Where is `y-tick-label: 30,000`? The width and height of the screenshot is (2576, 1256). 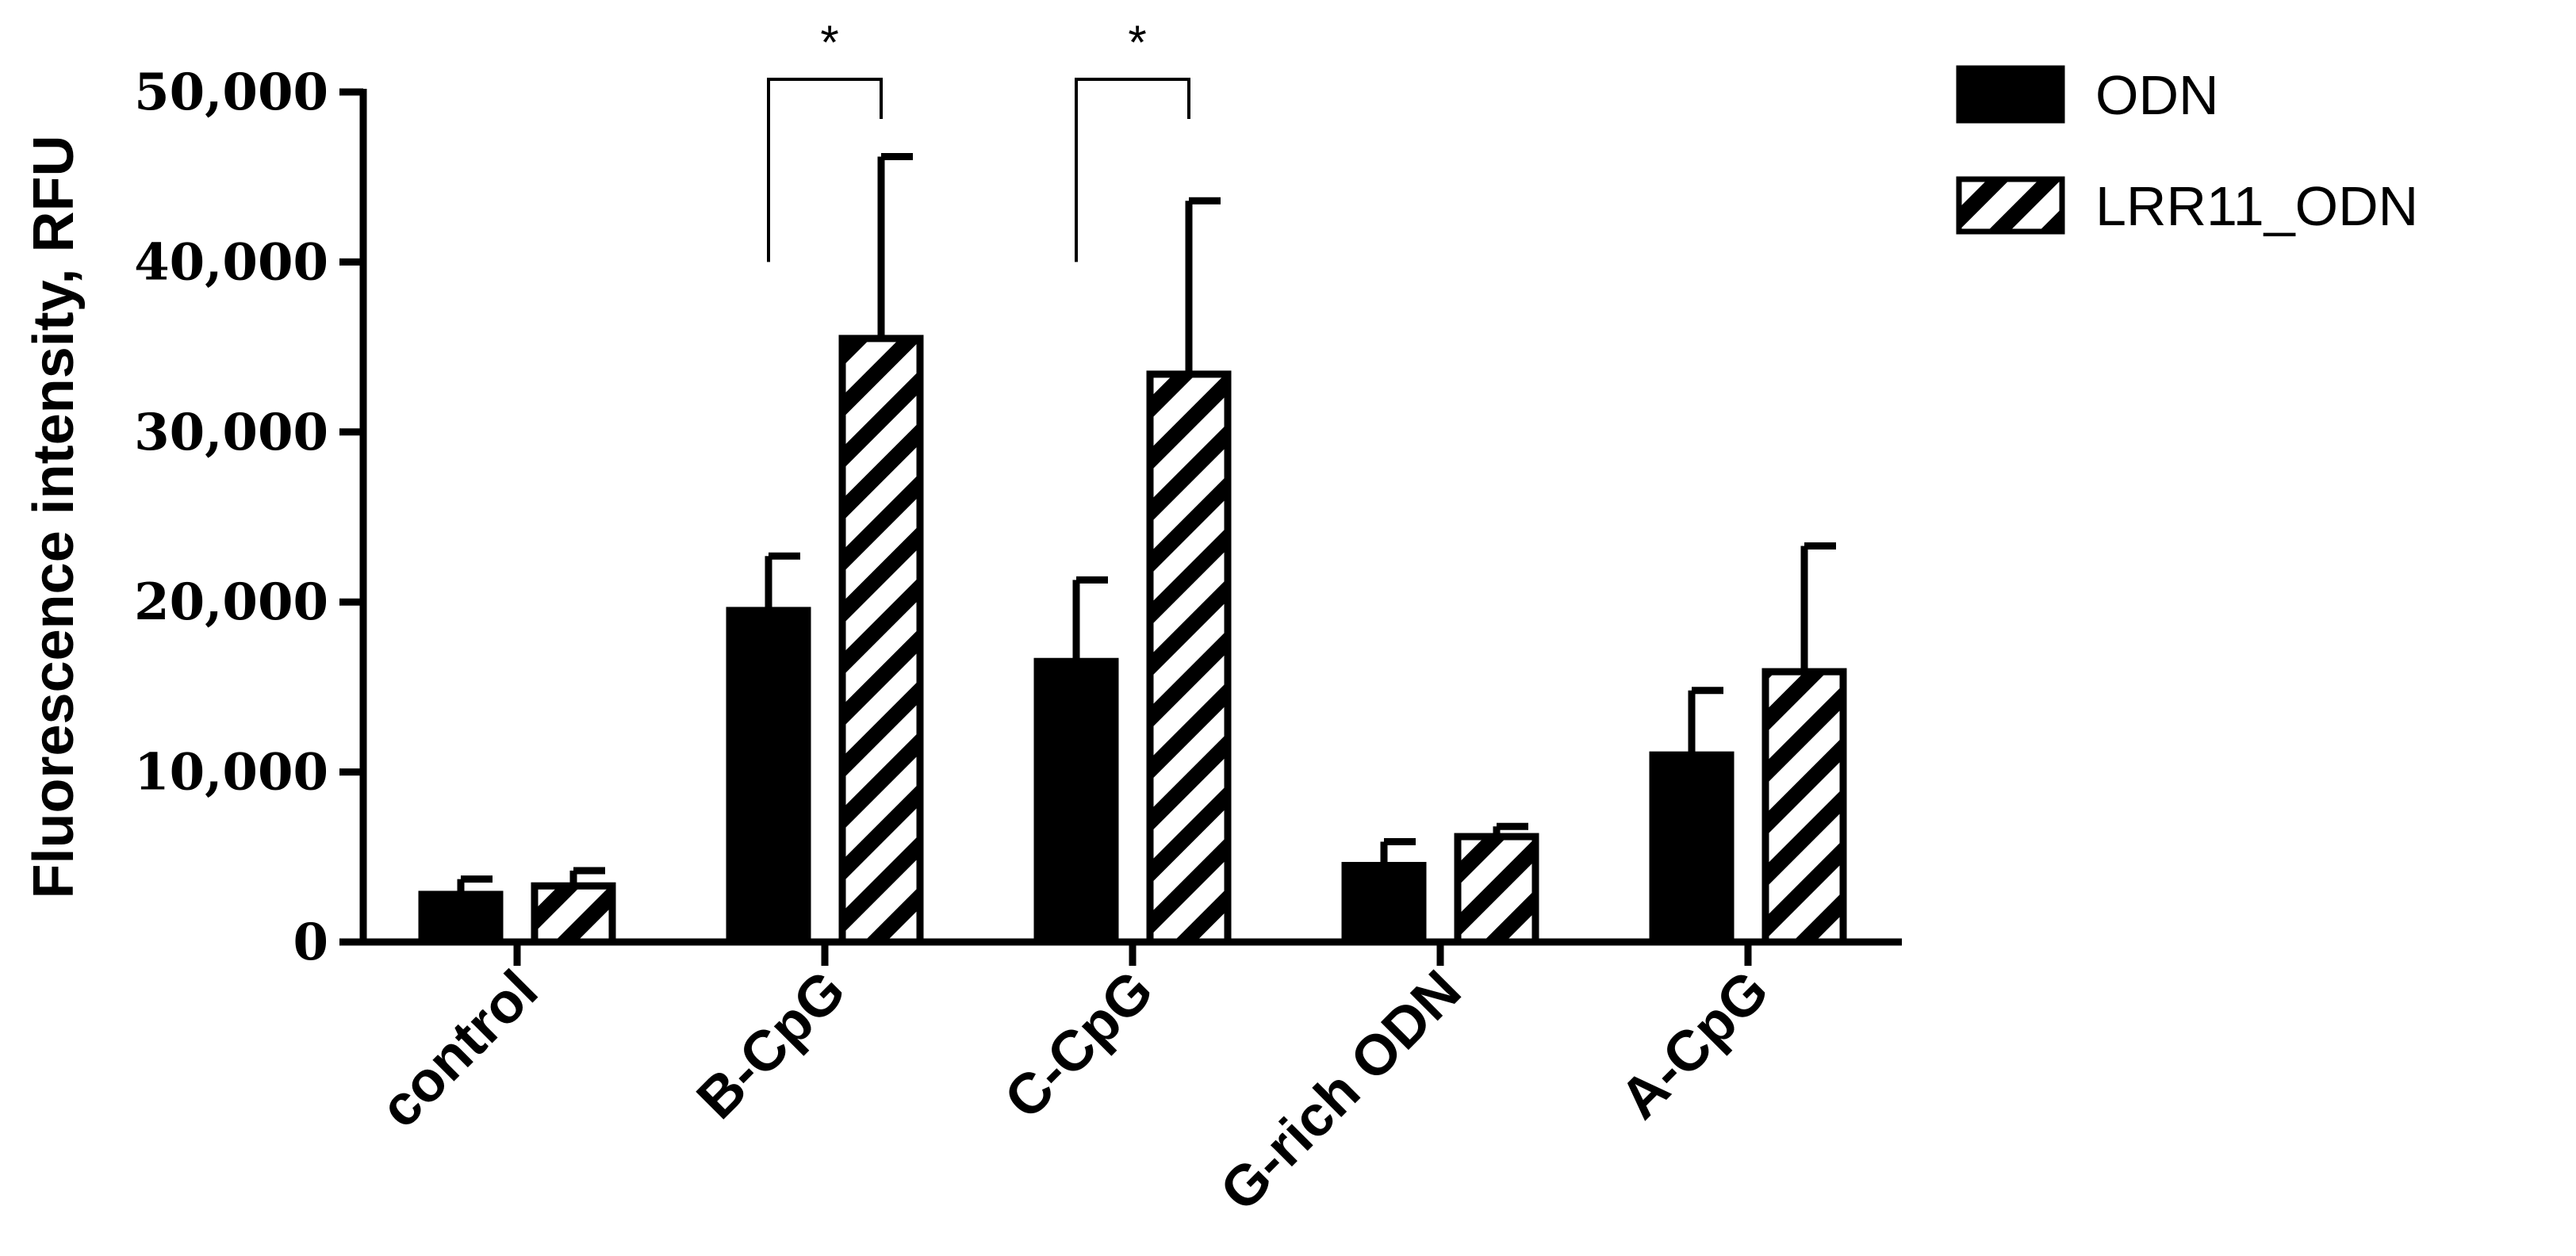
y-tick-label: 30,000 is located at coordinates (231, 432).